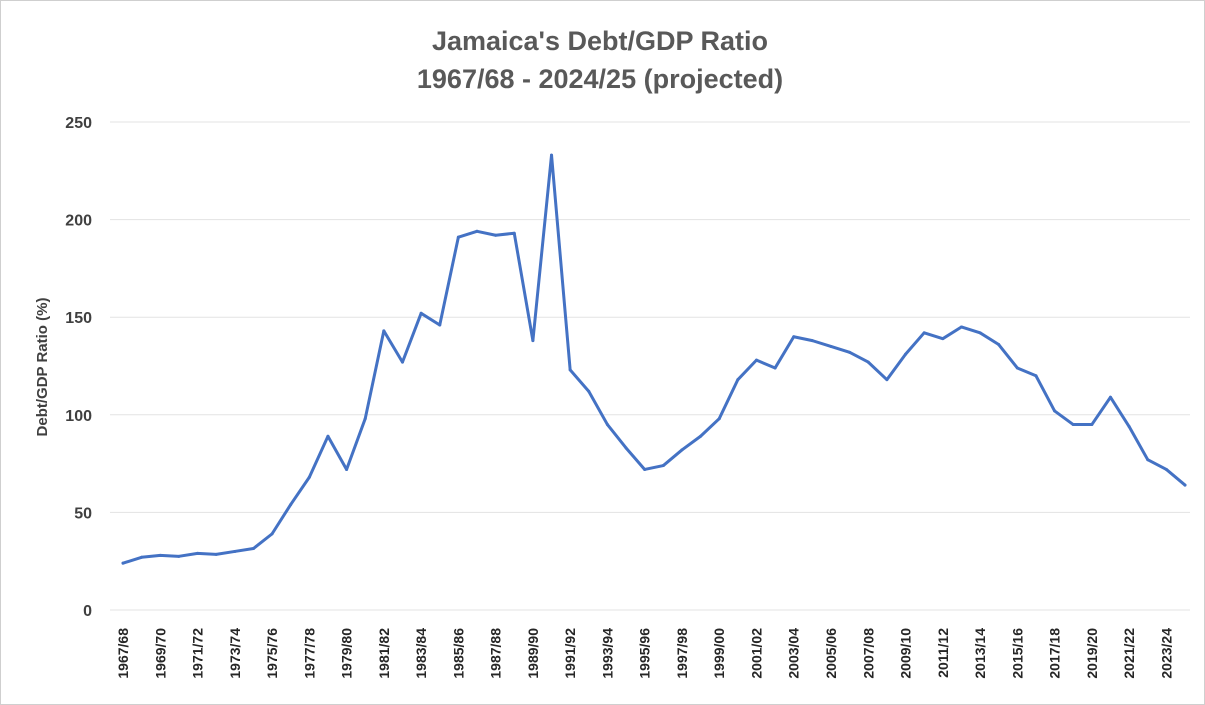 The image size is (1205, 705). What do you see at coordinates (1092, 653) in the screenshot?
I see `x-tick-label: 2019/20` at bounding box center [1092, 653].